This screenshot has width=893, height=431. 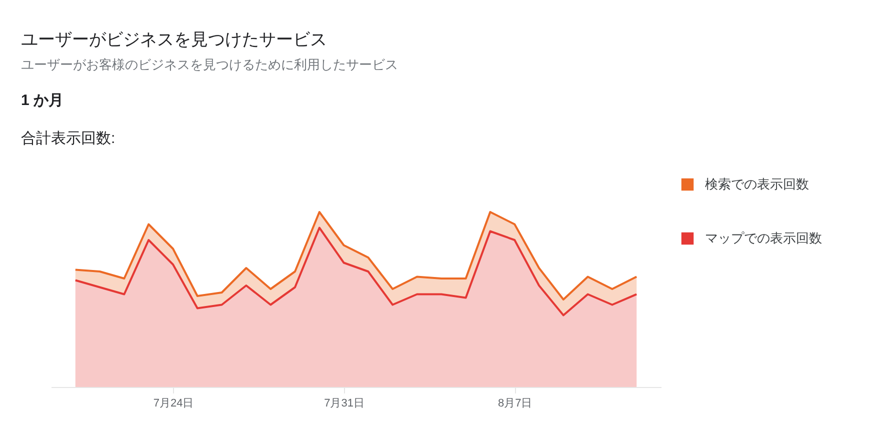 I want to click on legend-label: マップでの表示回数, so click(x=763, y=238).